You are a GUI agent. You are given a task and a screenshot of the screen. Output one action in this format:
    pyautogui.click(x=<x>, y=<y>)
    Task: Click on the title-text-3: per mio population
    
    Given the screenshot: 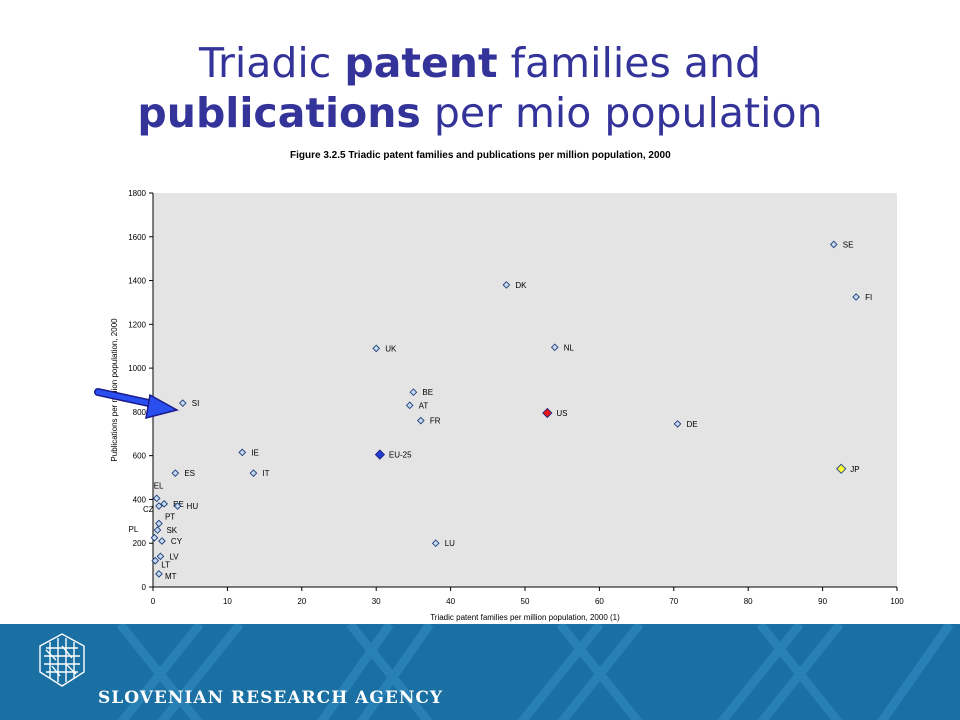 What is the action you would take?
    pyautogui.click(x=621, y=113)
    